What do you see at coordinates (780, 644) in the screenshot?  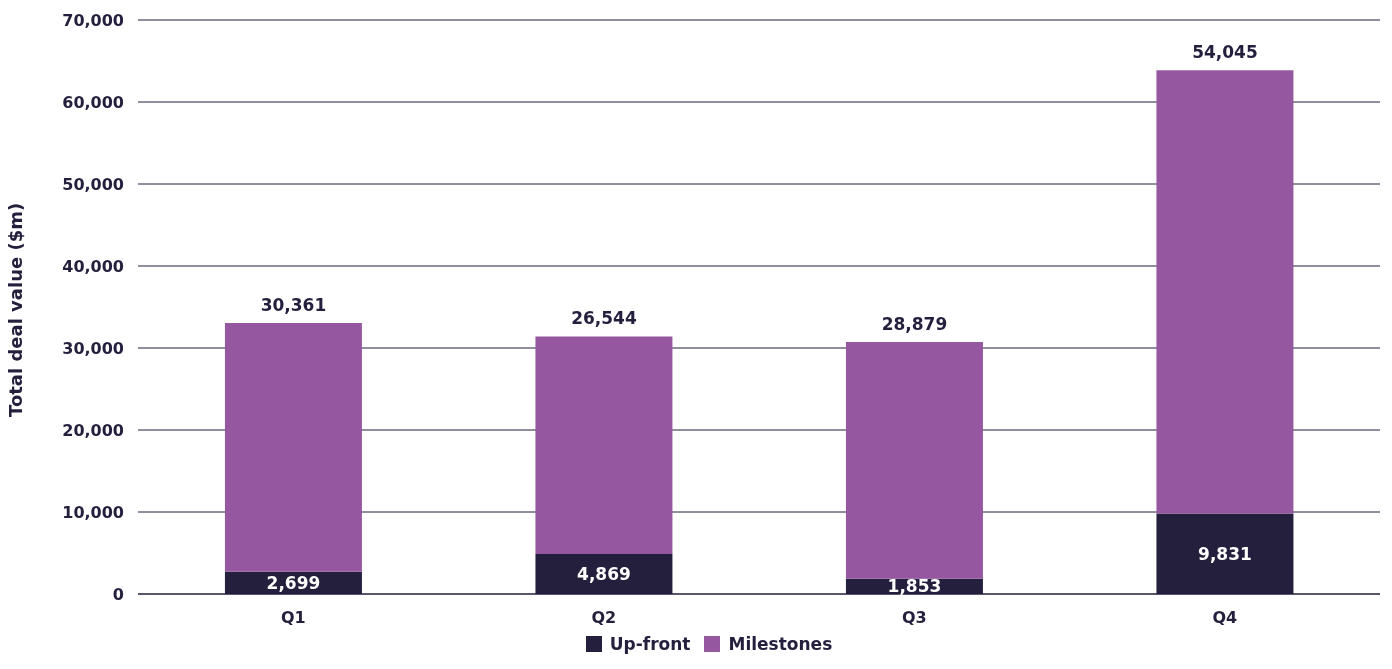 I see `legend-label: Milestones` at bounding box center [780, 644].